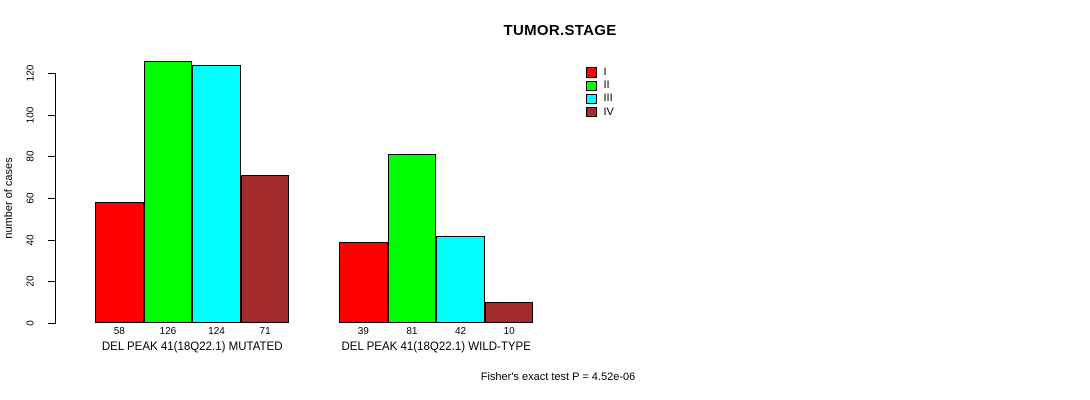  What do you see at coordinates (600, 98) in the screenshot?
I see `legend-item-iii: III` at bounding box center [600, 98].